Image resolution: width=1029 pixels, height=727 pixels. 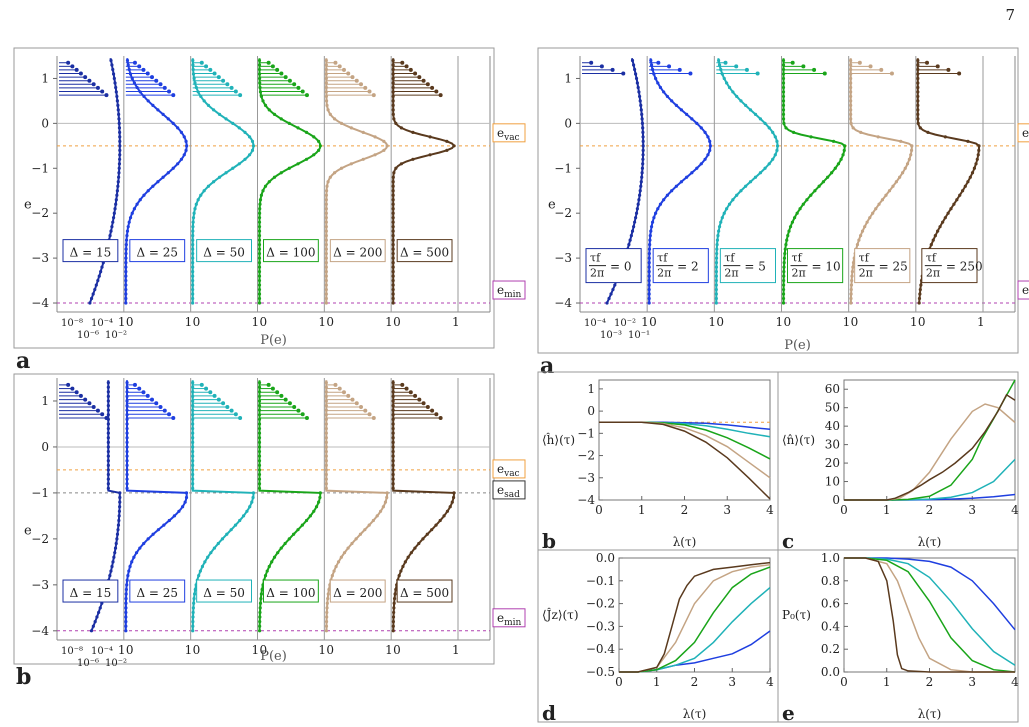 What do you see at coordinates (930, 542) in the screenshot?
I see `x-axis-label: λ(τ)` at bounding box center [930, 542].